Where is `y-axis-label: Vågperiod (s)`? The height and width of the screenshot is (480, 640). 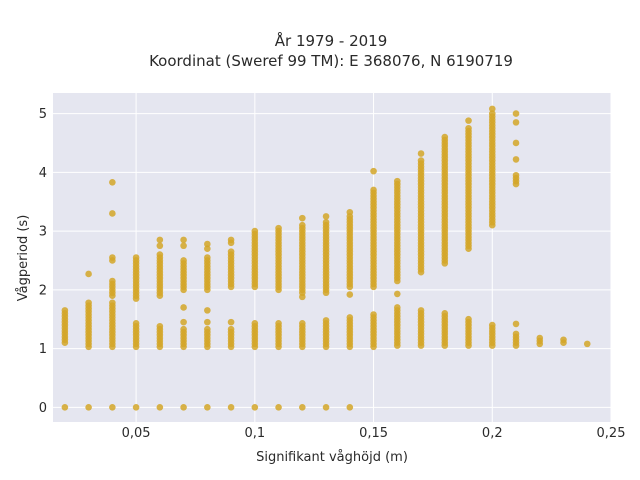 y-axis-label: Vågperiod (s) is located at coordinates (23, 258).